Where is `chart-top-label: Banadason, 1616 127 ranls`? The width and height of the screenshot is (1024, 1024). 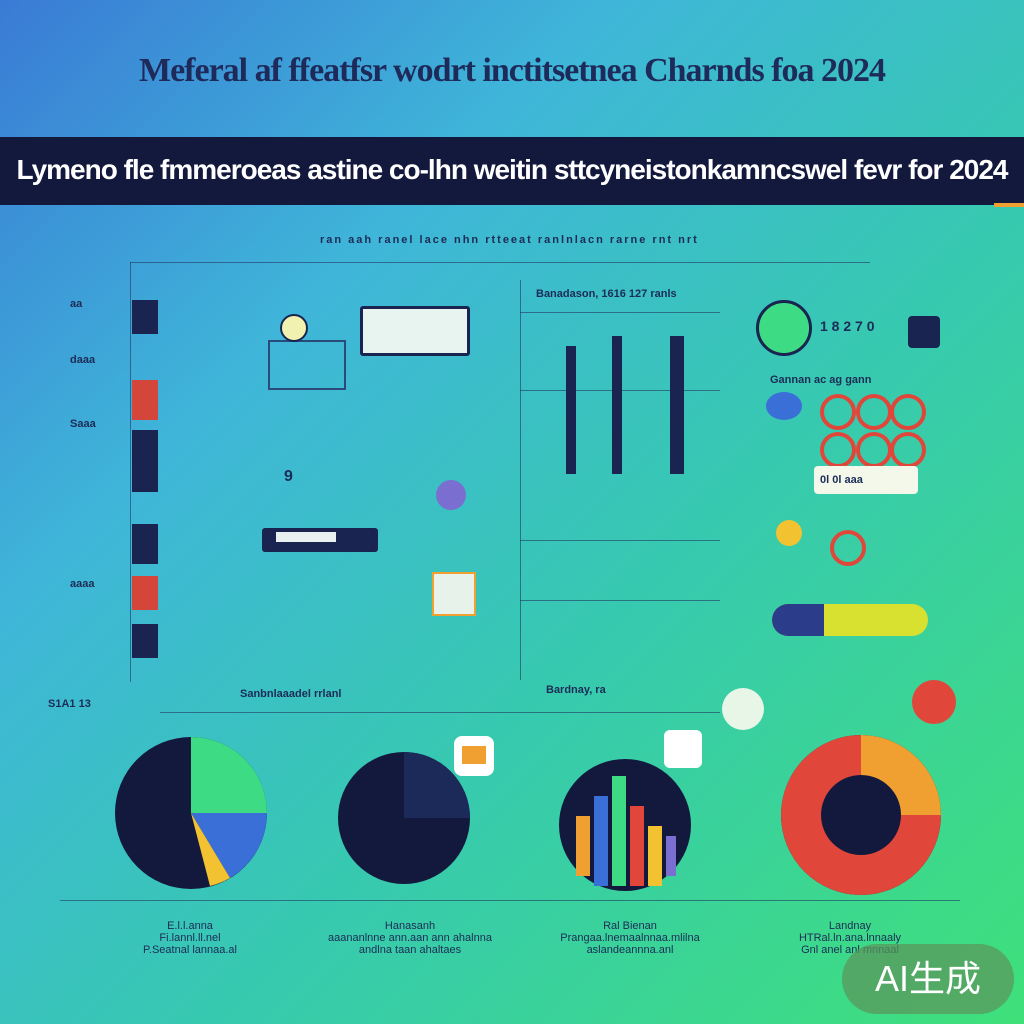 chart-top-label: Banadason, 1616 127 ranls is located at coordinates (606, 294).